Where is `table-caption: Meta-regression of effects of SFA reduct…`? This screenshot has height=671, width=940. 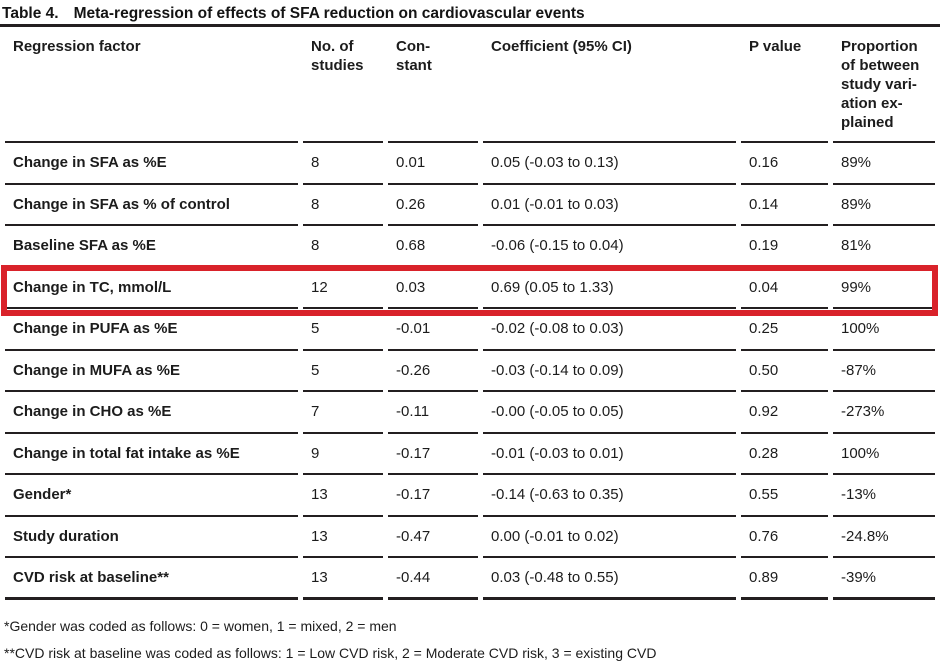 table-caption: Meta-regression of effects of SFA reduct… is located at coordinates (329, 13).